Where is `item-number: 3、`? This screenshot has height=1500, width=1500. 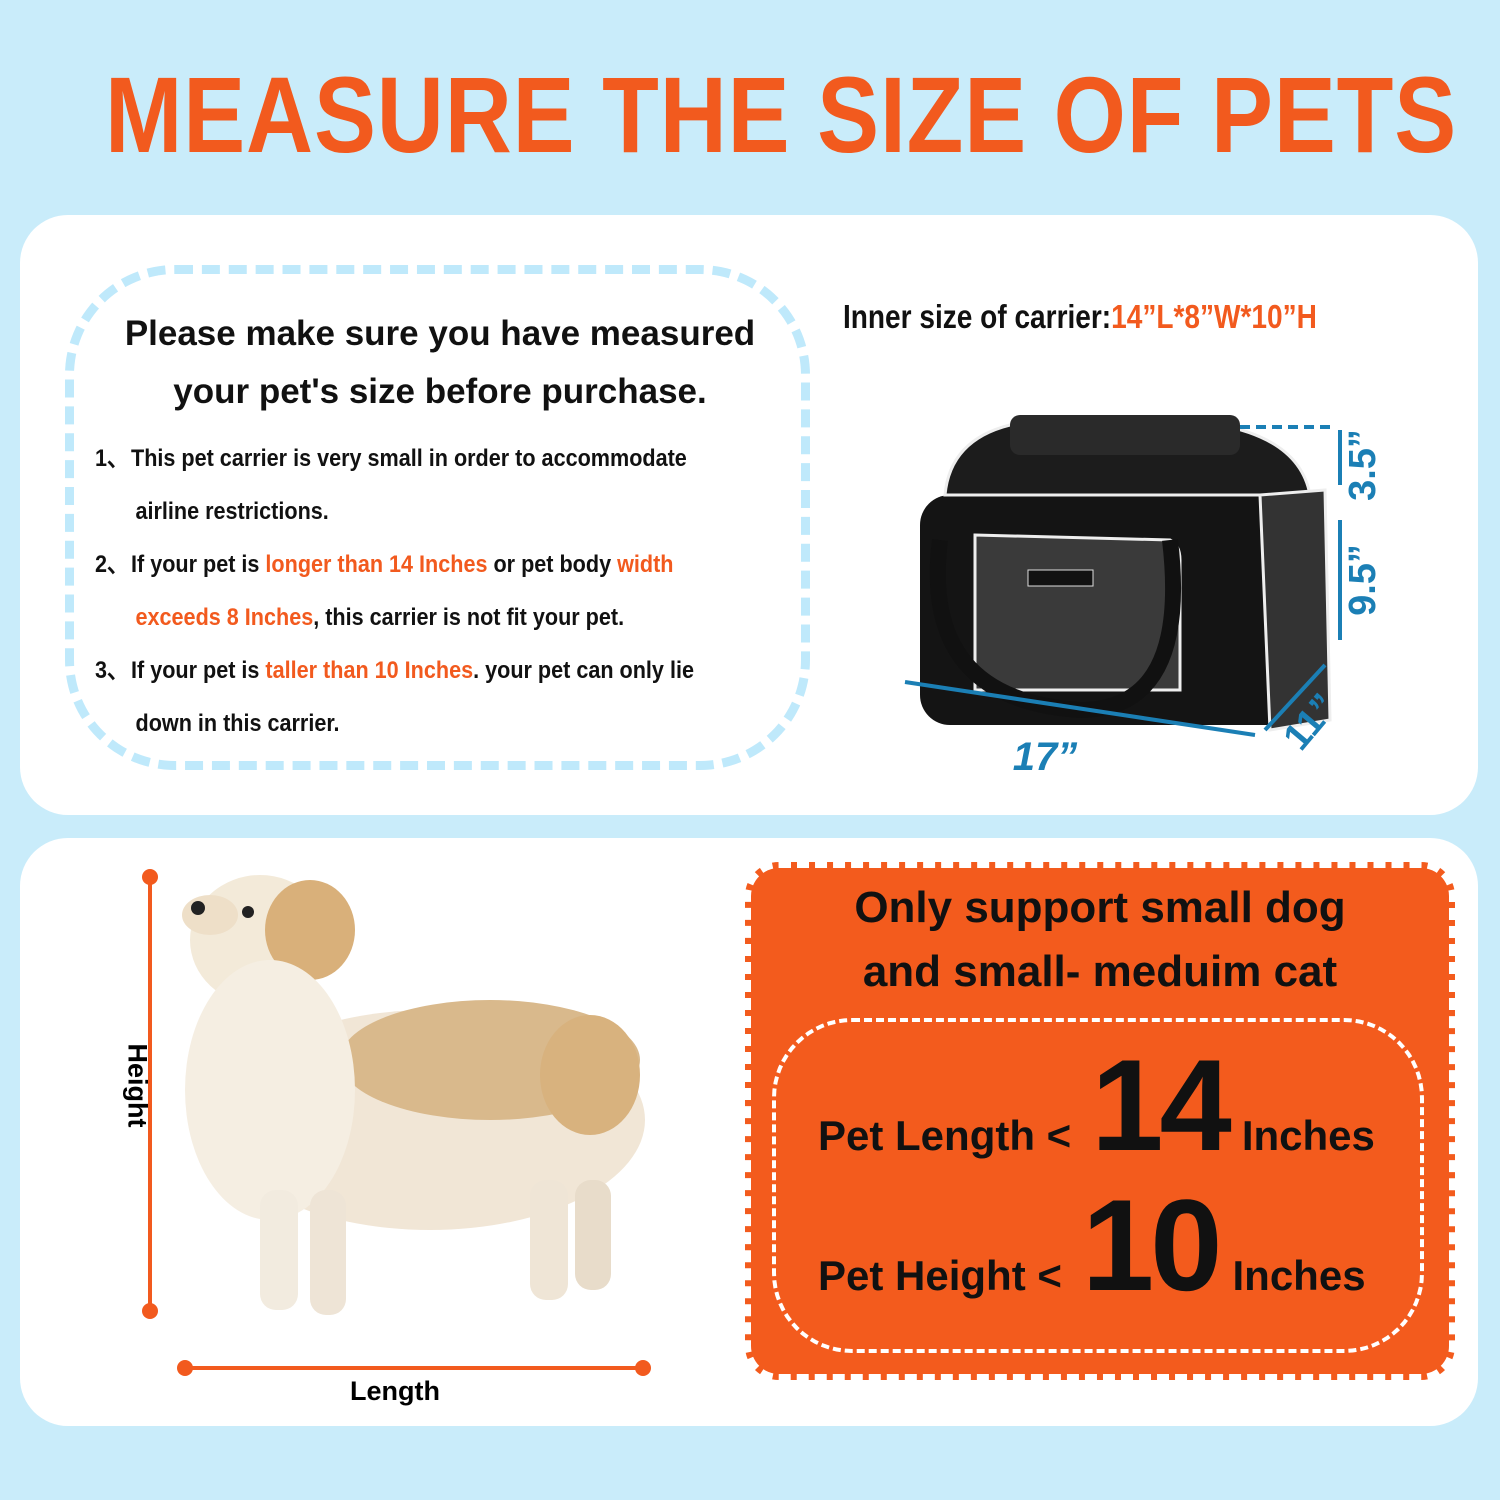 item-number: 3、 is located at coordinates (112, 670).